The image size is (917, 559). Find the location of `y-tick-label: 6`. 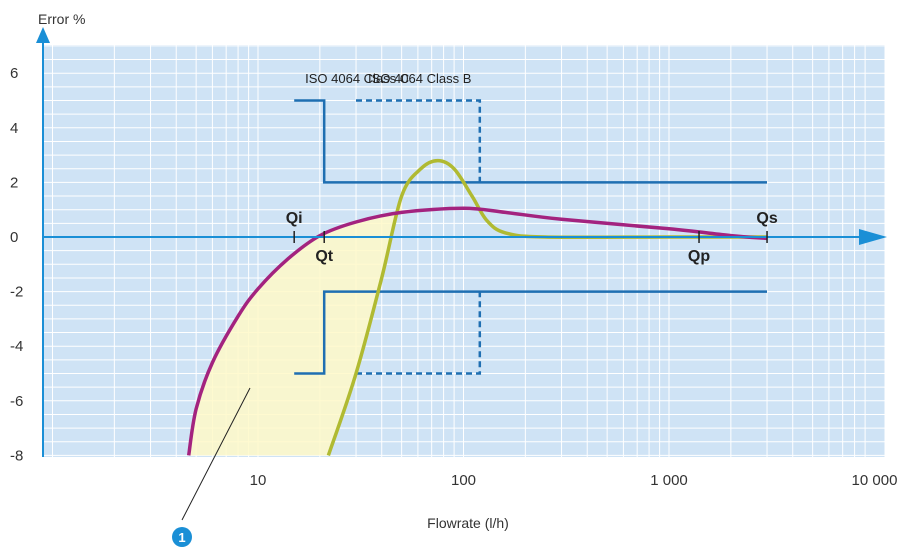

y-tick-label: 6 is located at coordinates (14, 73).